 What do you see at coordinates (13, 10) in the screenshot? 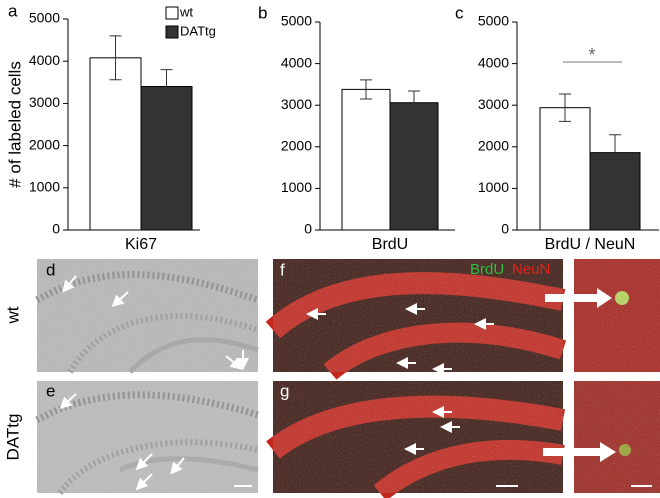
I see `panel-letter: a` at bounding box center [13, 10].